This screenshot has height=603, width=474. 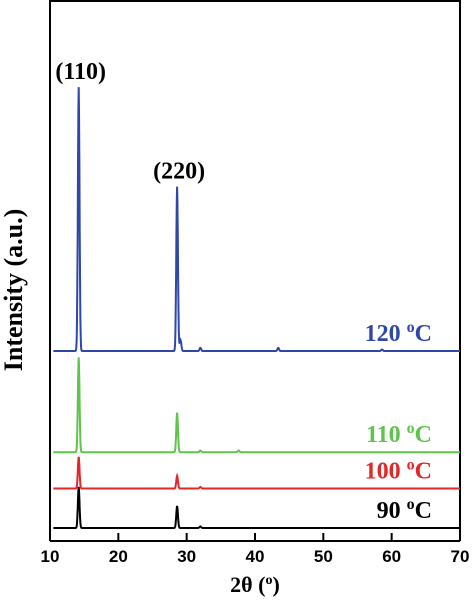 What do you see at coordinates (118, 556) in the screenshot?
I see `x-tick-label: 20` at bounding box center [118, 556].